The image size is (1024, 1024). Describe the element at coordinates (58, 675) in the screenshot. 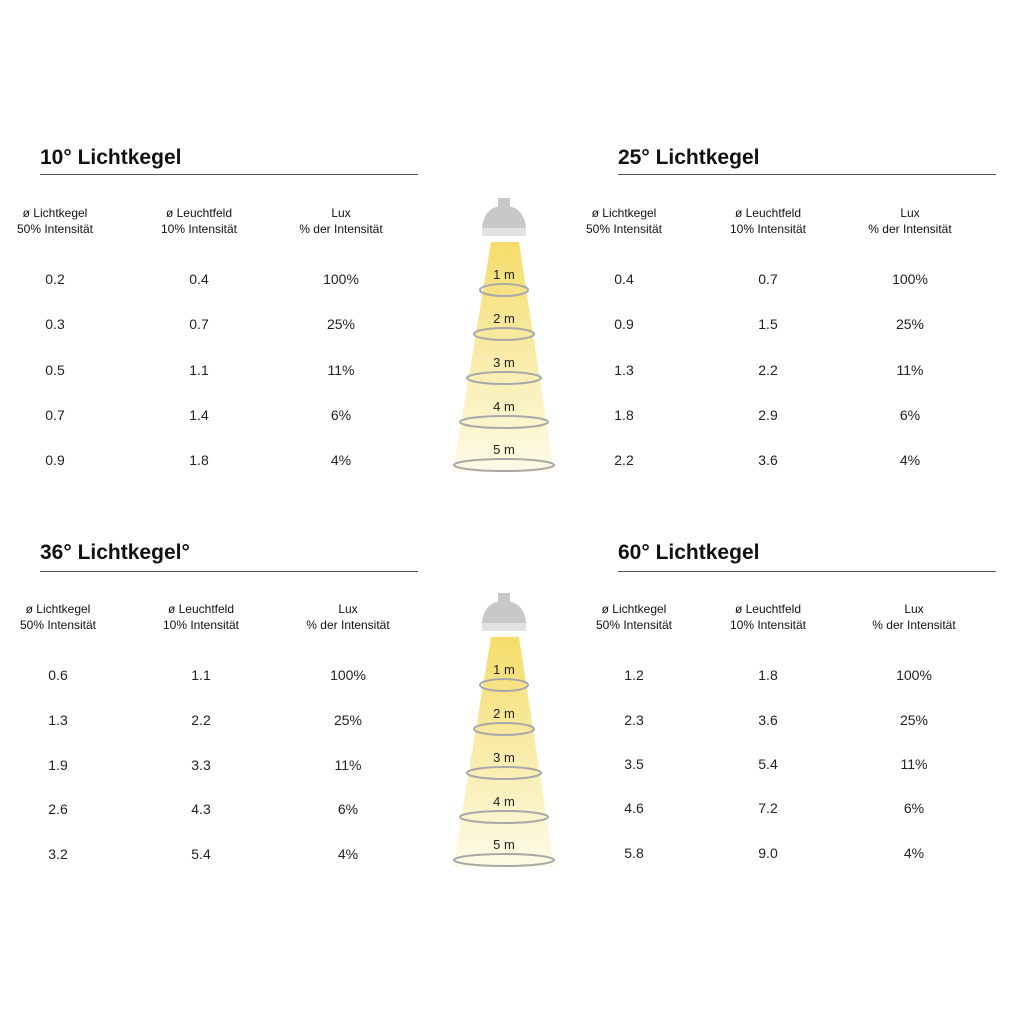

I see `table-cell: 0.6` at that location.